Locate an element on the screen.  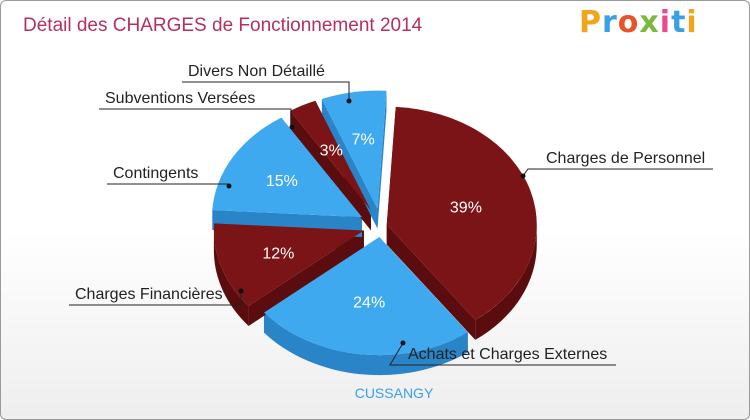
category-label: Achats et Charges Externes is located at coordinates (507, 354).